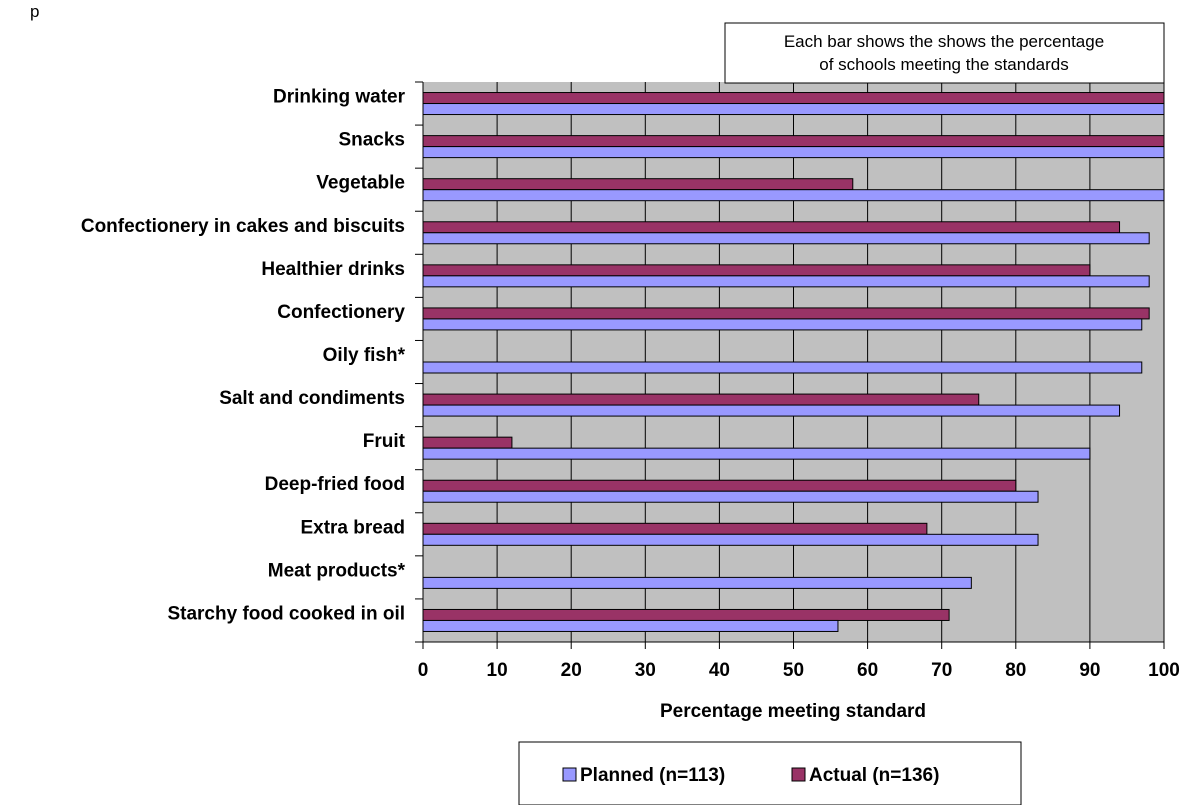 The width and height of the screenshot is (1186, 805). I want to click on category-label: Fruit, so click(384, 441).